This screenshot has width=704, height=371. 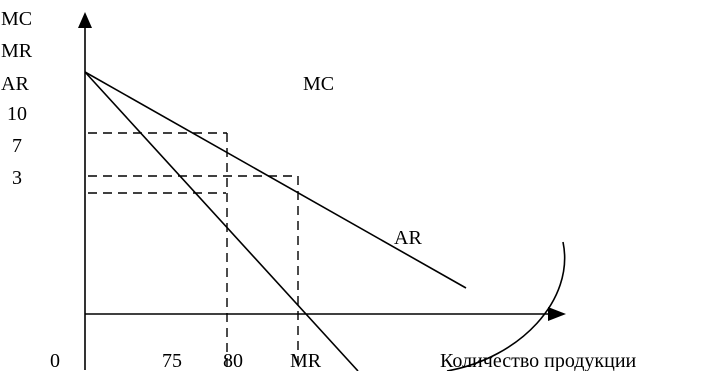 What do you see at coordinates (306, 360) in the screenshot?
I see `mr-label: MR` at bounding box center [306, 360].